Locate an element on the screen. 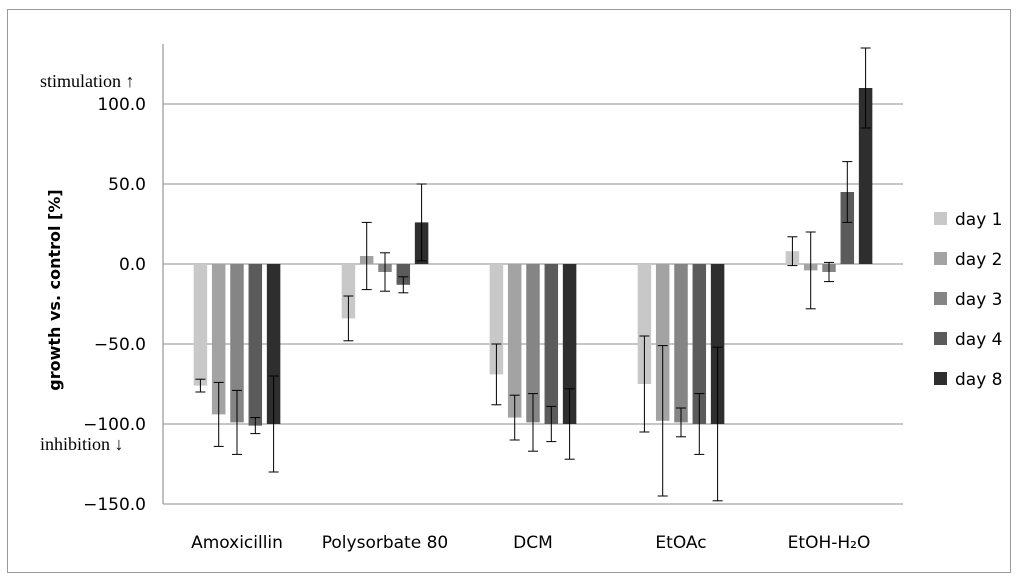  legend-label: day 2 is located at coordinates (979, 260).